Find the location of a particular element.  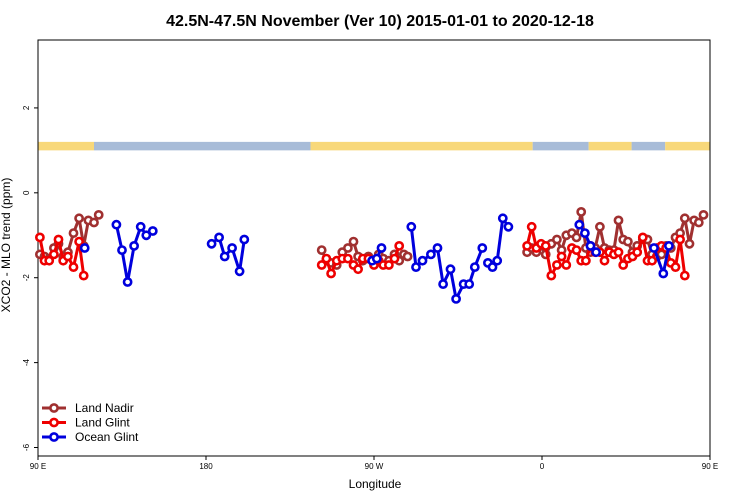

legend-item-ocean-glint: Ocean Glint is located at coordinates (90, 437).